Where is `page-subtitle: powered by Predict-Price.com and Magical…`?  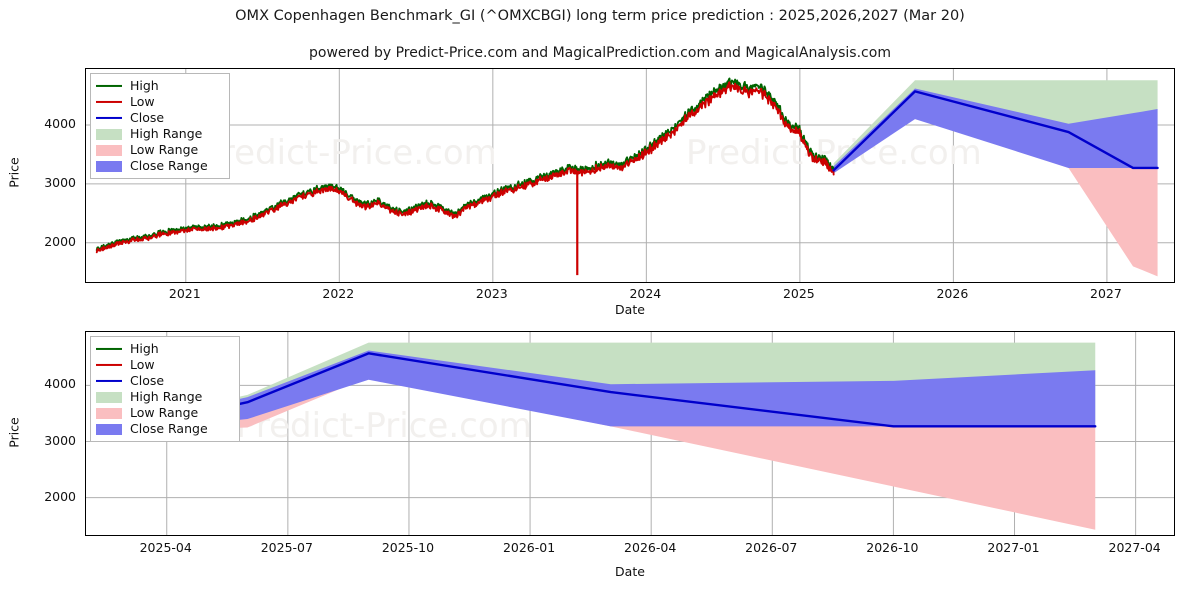
page-subtitle: powered by Predict-Price.com and Magical… is located at coordinates (600, 53).